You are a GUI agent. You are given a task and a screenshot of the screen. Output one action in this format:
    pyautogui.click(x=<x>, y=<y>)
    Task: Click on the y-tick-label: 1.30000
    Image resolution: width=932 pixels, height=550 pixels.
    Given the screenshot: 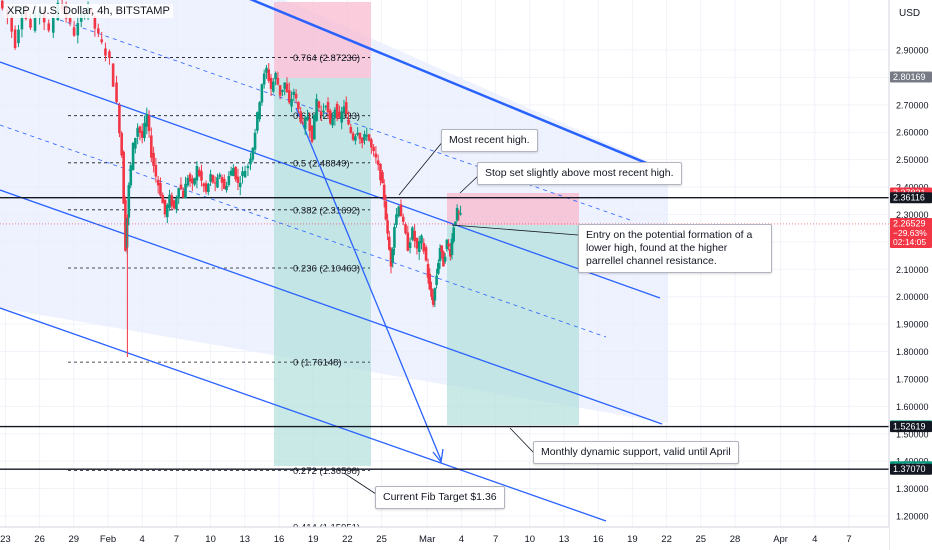 What is the action you would take?
    pyautogui.click(x=912, y=489)
    